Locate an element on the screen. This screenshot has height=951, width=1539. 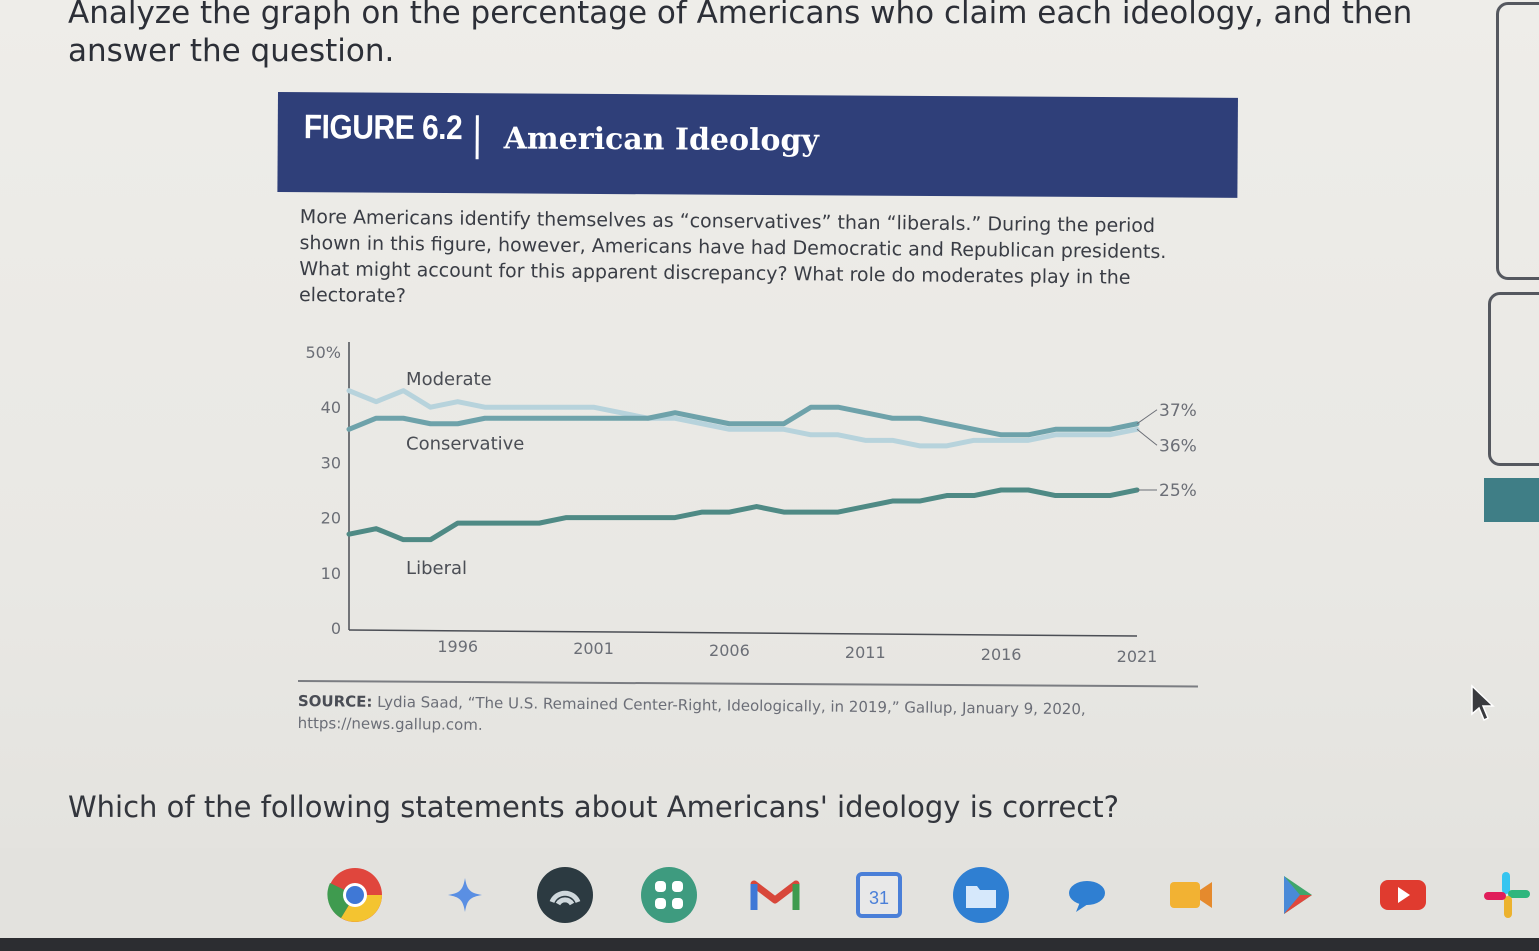
y-tick-label: 0 is located at coordinates (336, 628).